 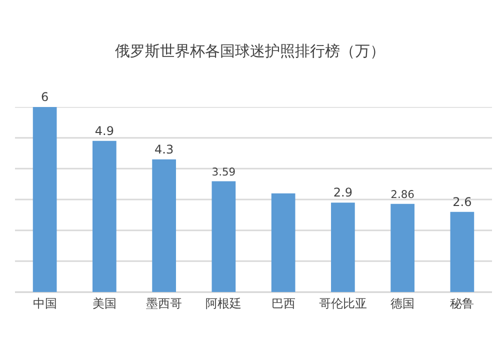 I want to click on data-label: 2.6, so click(x=462, y=201).